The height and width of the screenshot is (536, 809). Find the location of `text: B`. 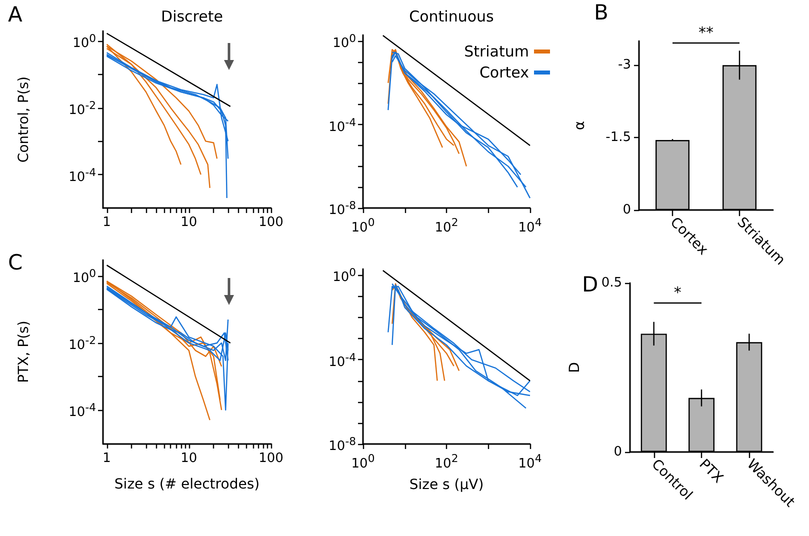

text: B is located at coordinates (601, 12).